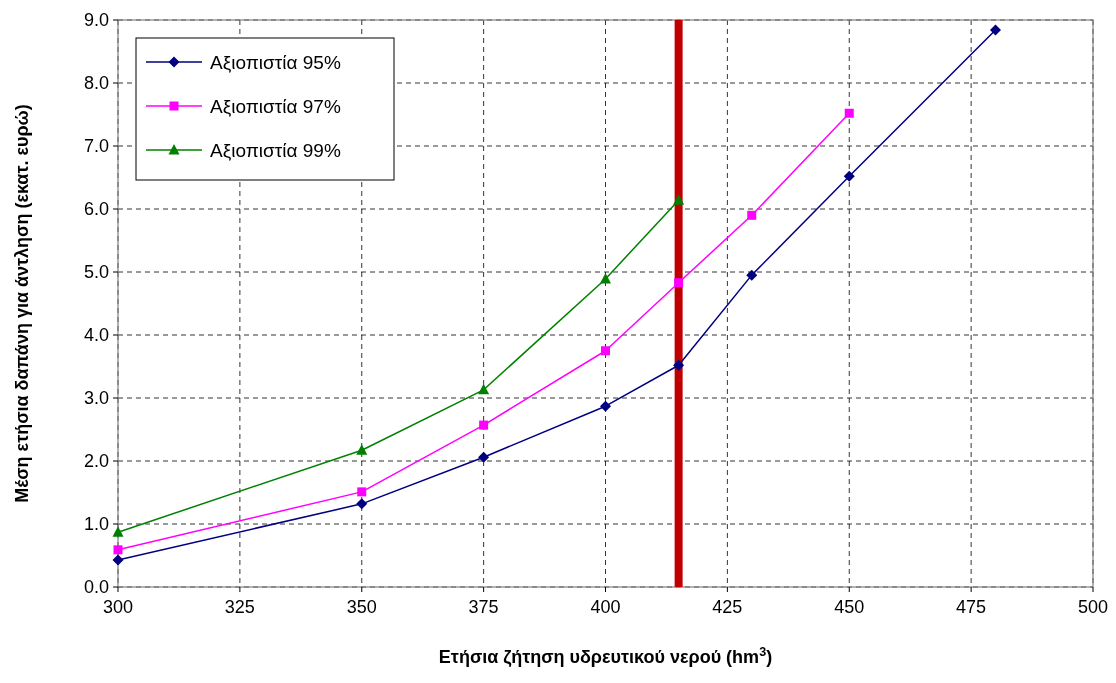  Describe the element at coordinates (96, 335) in the screenshot. I see `y-tick-label: 4.0` at that location.